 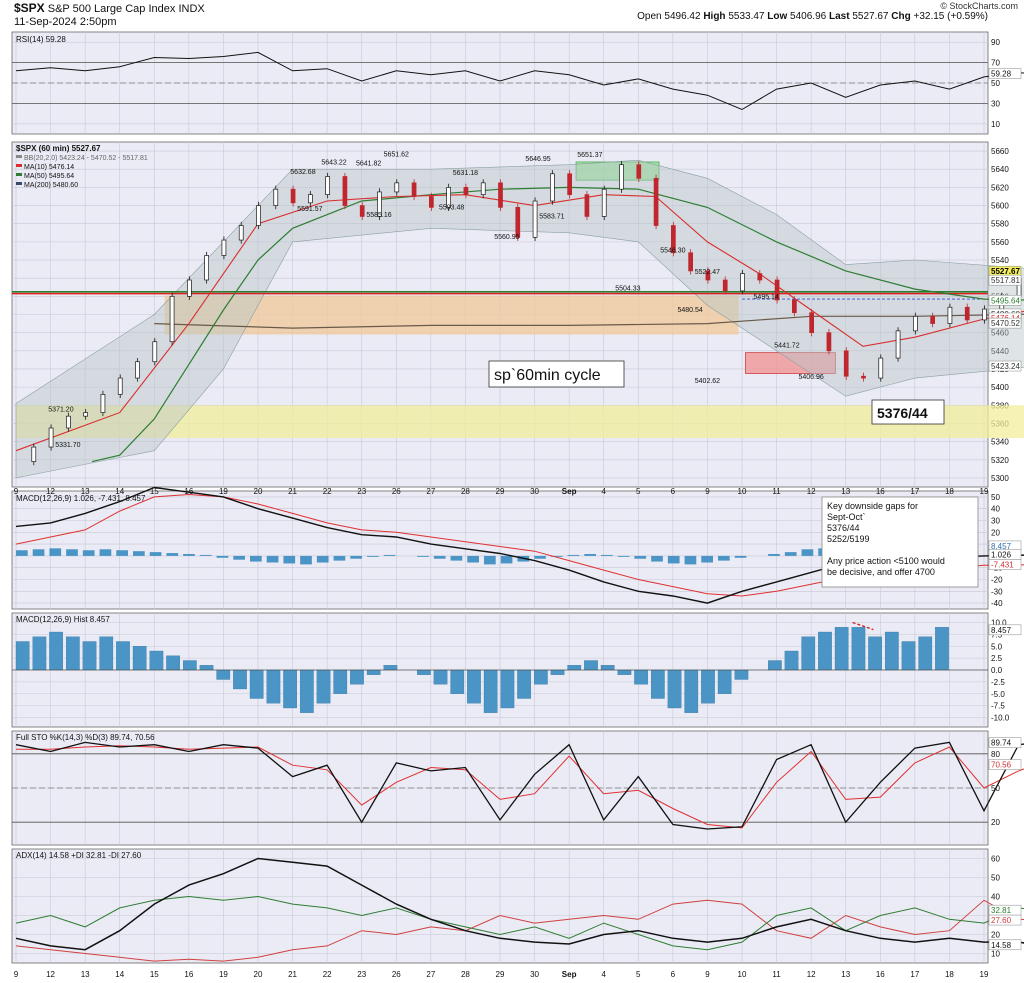 What do you see at coordinates (1001, 743) in the screenshot?
I see `sto-k-value: 89.74` at bounding box center [1001, 743].